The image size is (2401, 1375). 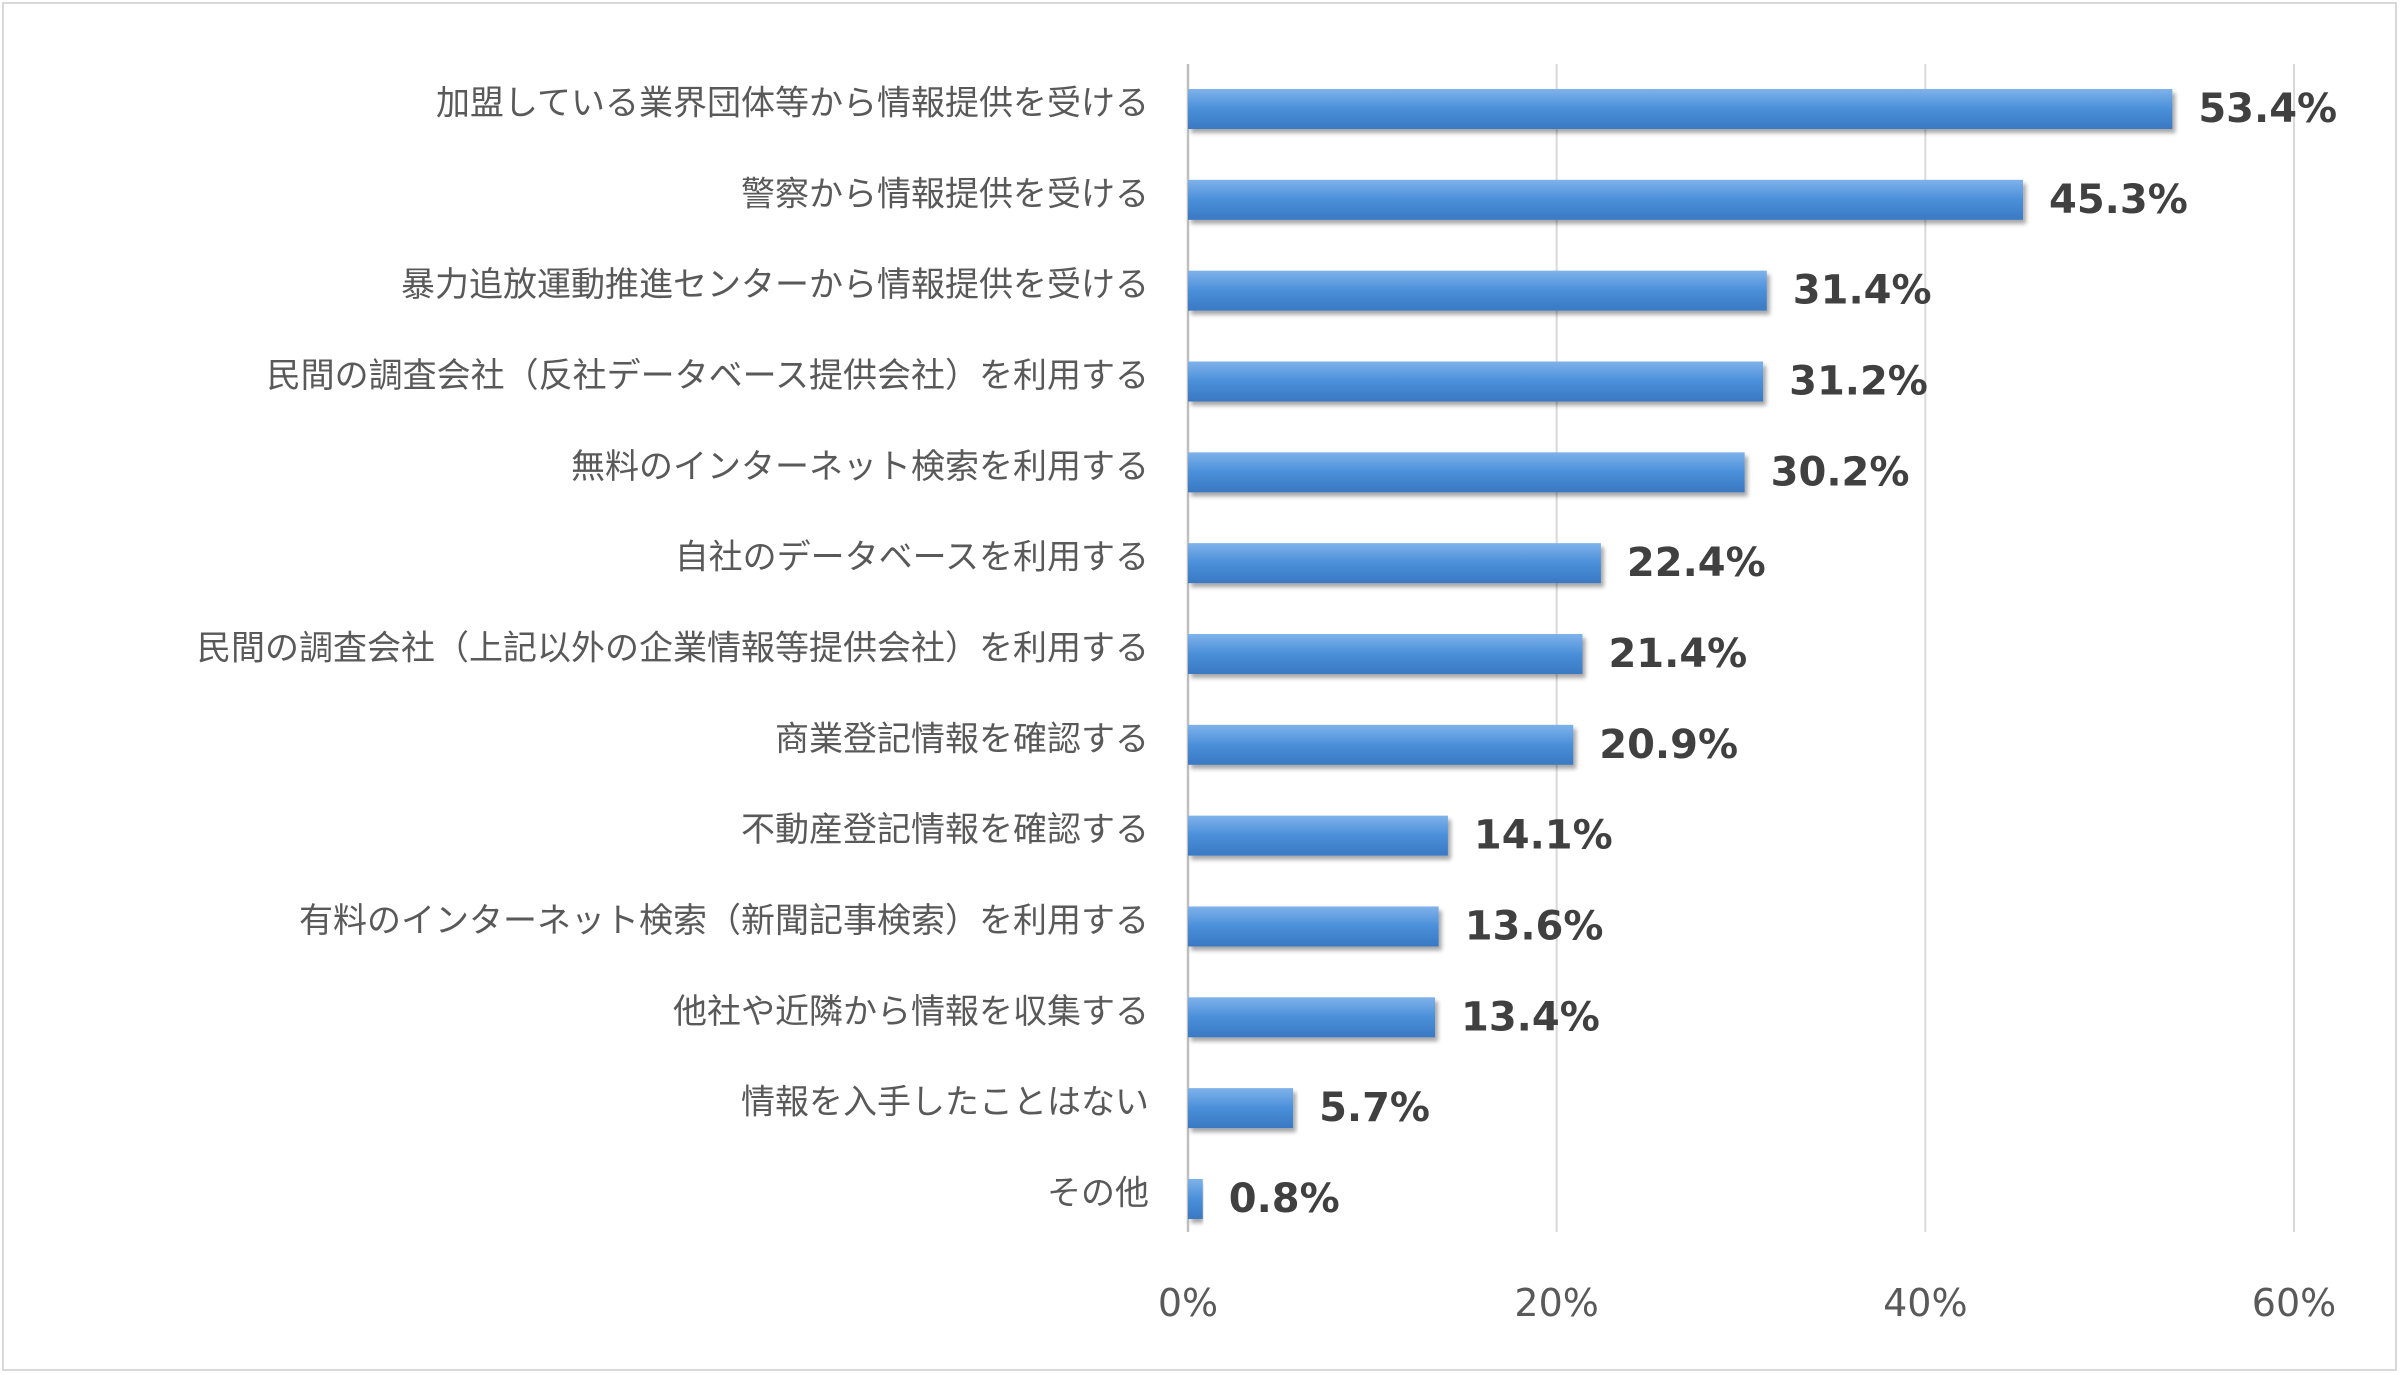 What do you see at coordinates (1543, 836) in the screenshot?
I see `data-label: 14.1%` at bounding box center [1543, 836].